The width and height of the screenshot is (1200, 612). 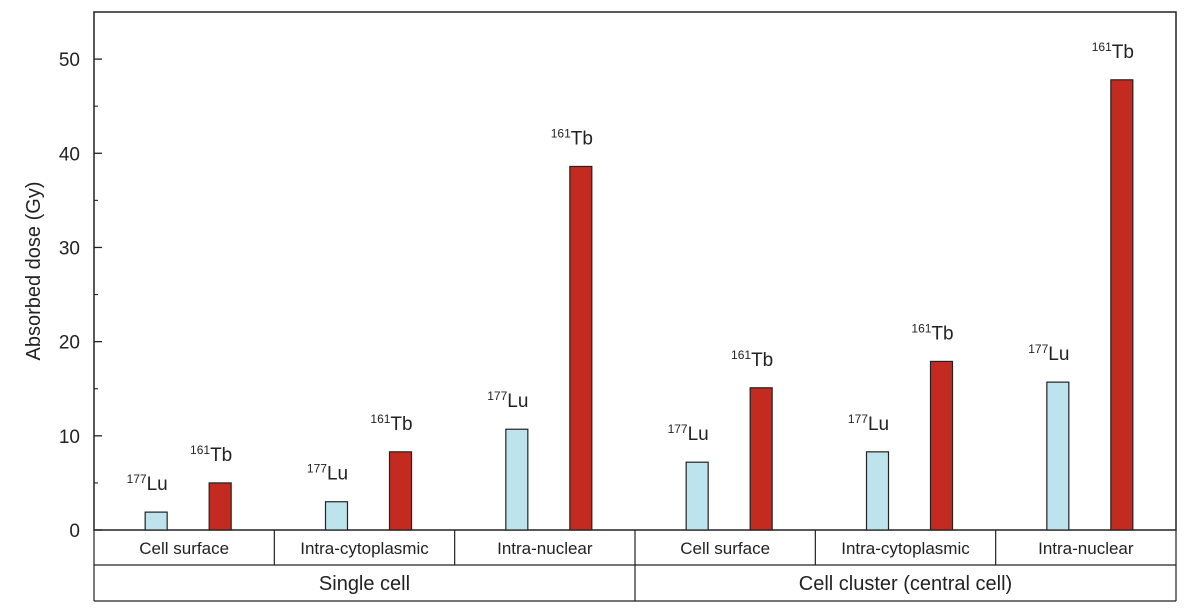 I want to click on y-axis-label: Absorbed dose (Gy), so click(x=34, y=271).